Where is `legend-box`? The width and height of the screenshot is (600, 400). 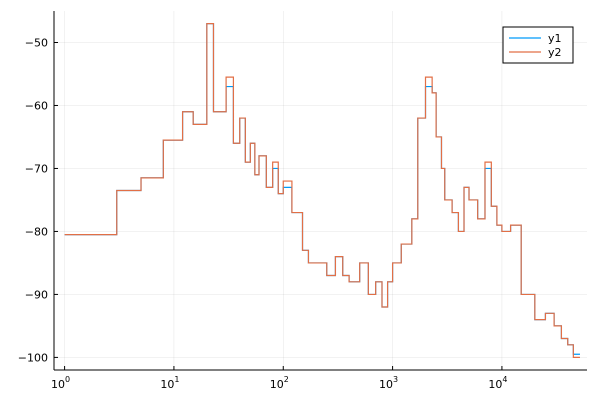
legend-box is located at coordinates (538, 45).